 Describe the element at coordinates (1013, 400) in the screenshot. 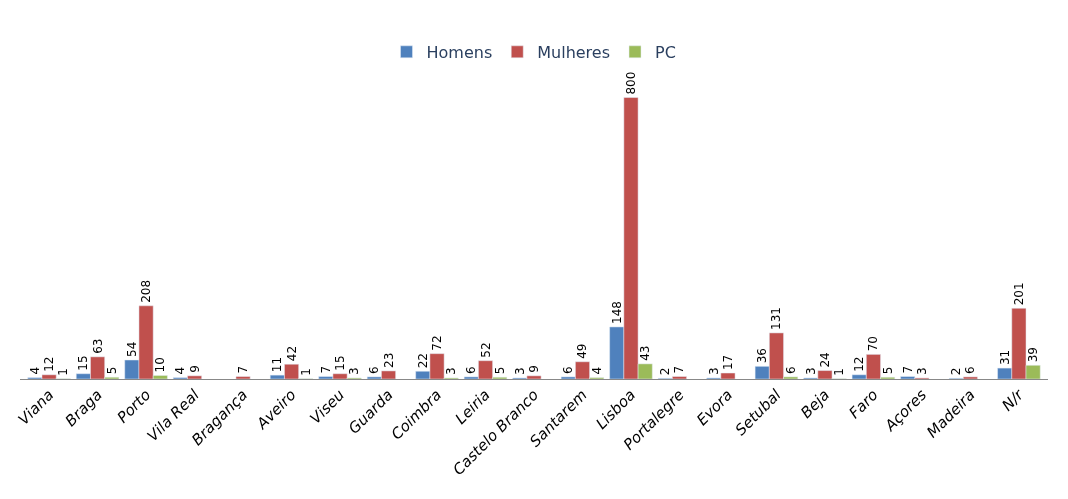

I see `x-tick-label: N/r` at that location.